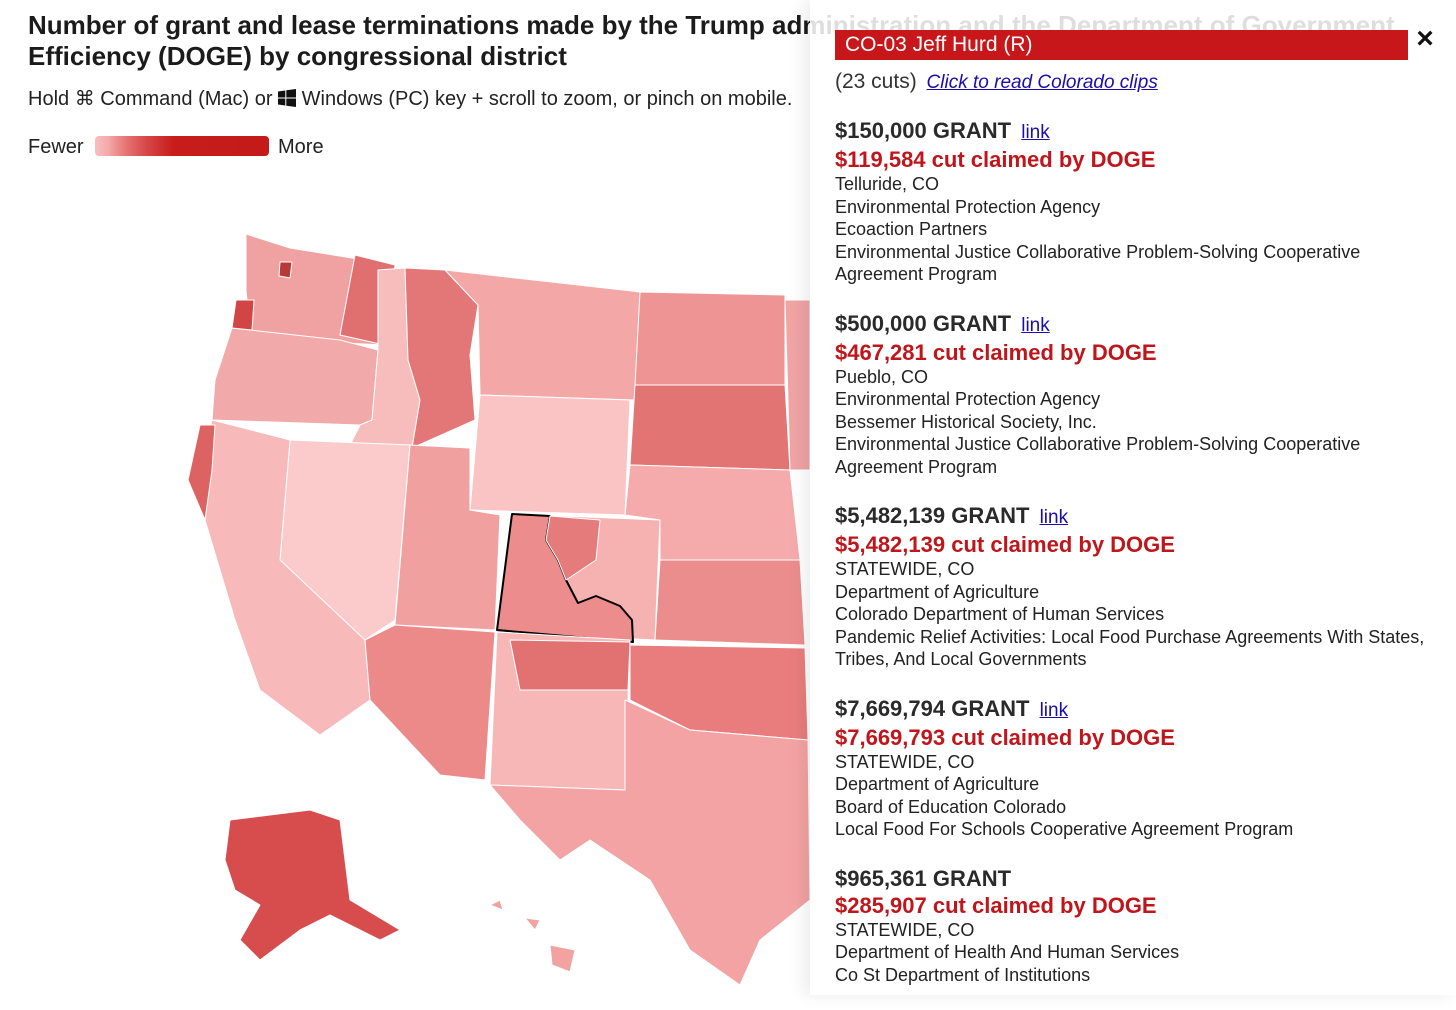  I want to click on state-montana, so click(542, 335).